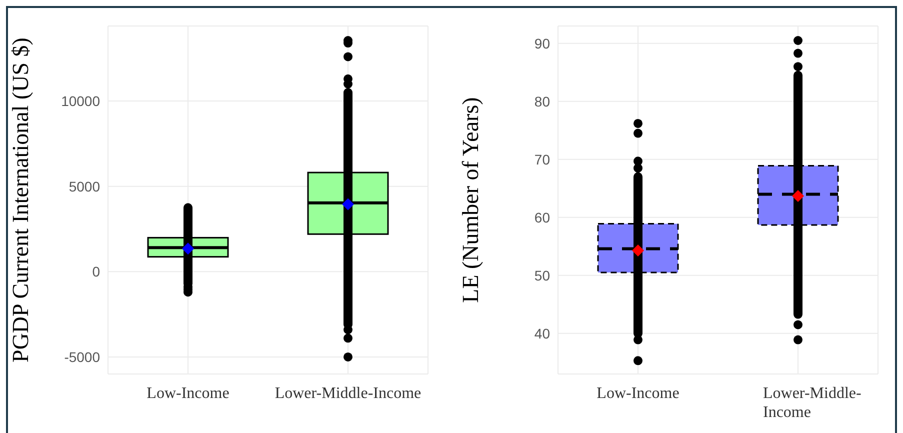  I want to click on y-tick-label: 40, so click(542, 333).